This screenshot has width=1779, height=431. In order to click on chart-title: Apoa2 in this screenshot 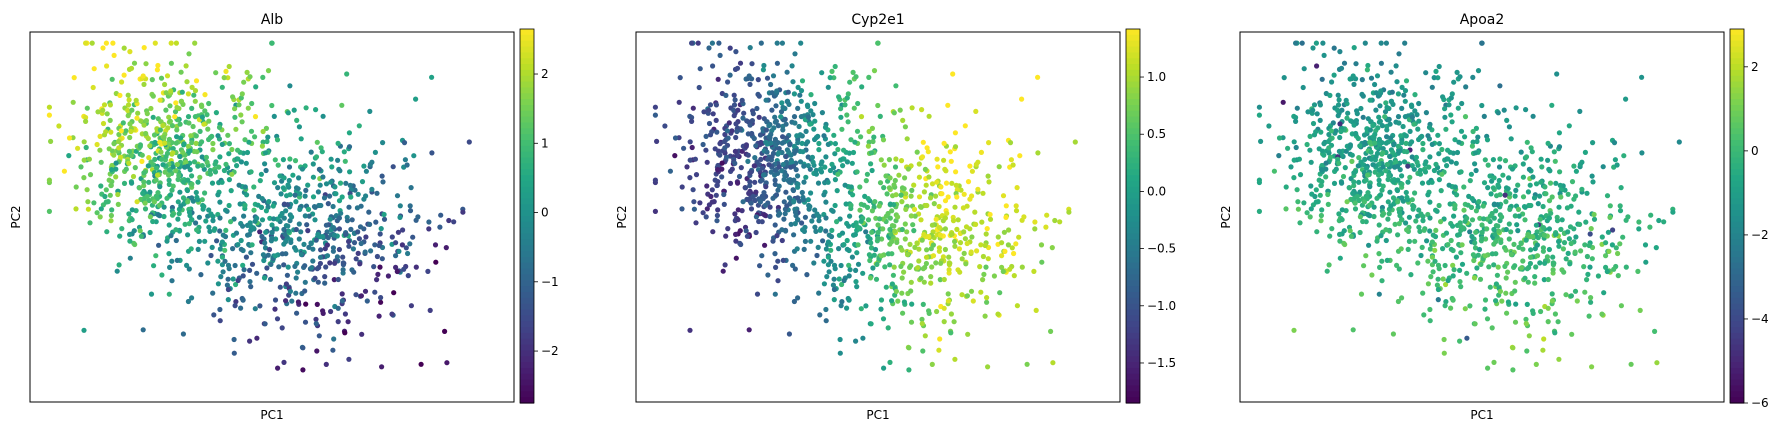, I will do `click(1482, 20)`.